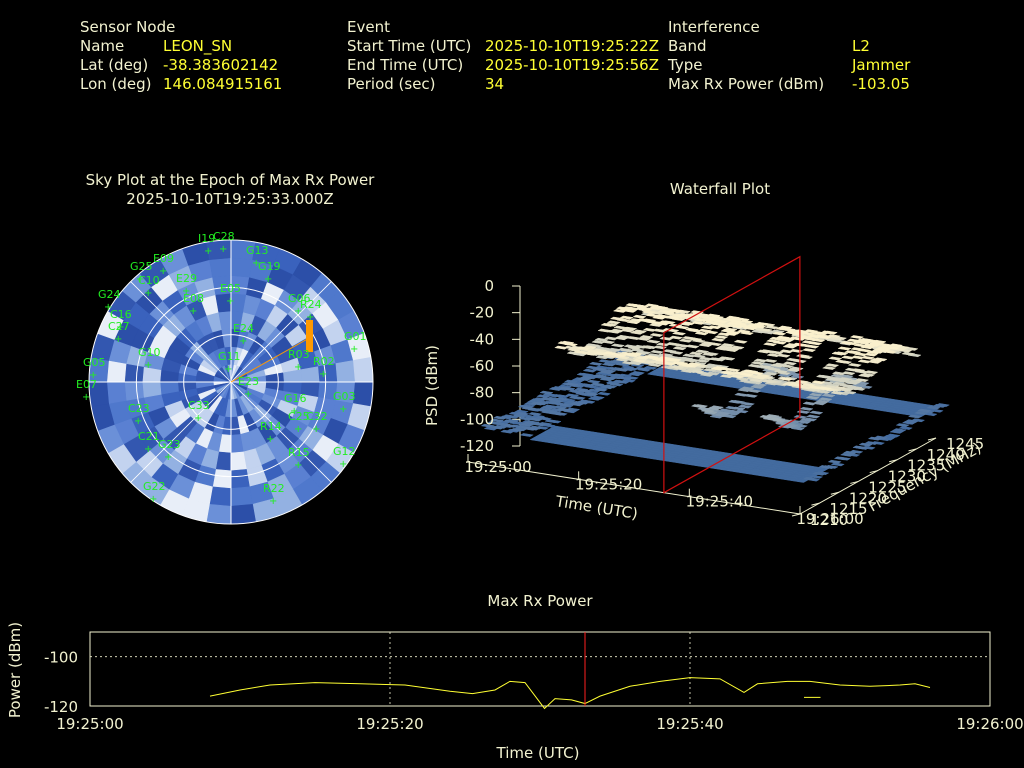 Image resolution: width=1024 pixels, height=768 pixels. What do you see at coordinates (198, 46) in the screenshot?
I see `sensor-name: LEON_SN` at bounding box center [198, 46].